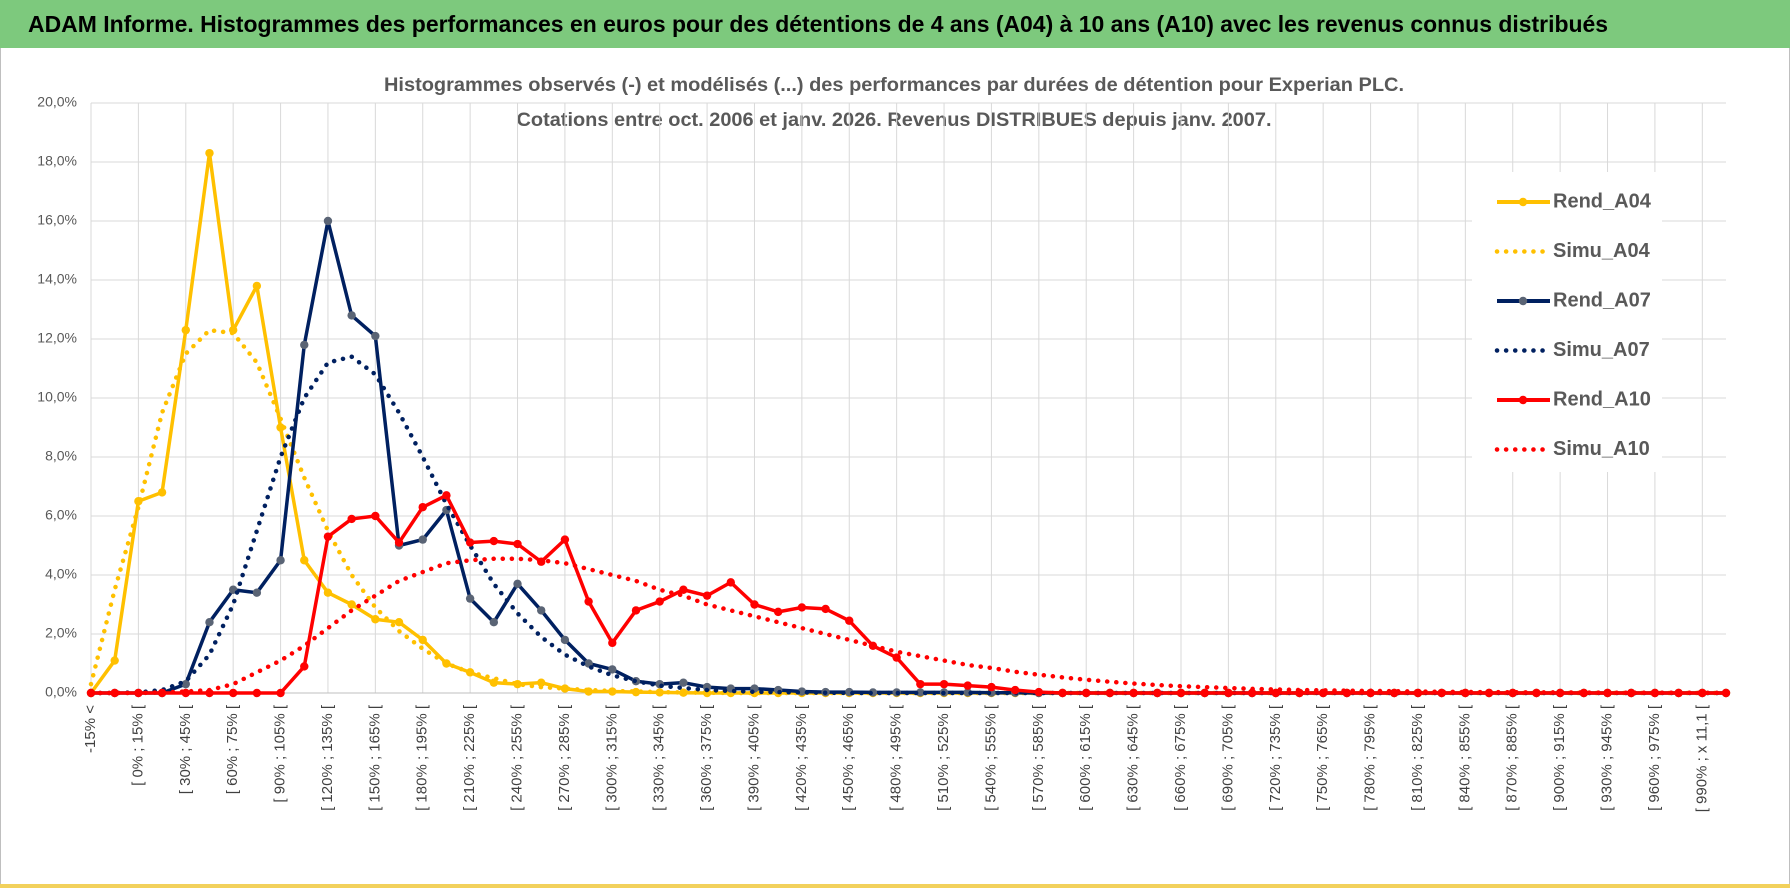 This screenshot has height=888, width=1790. I want to click on x-tick-label: [ 840% ; 855% [, so click(1464, 757).